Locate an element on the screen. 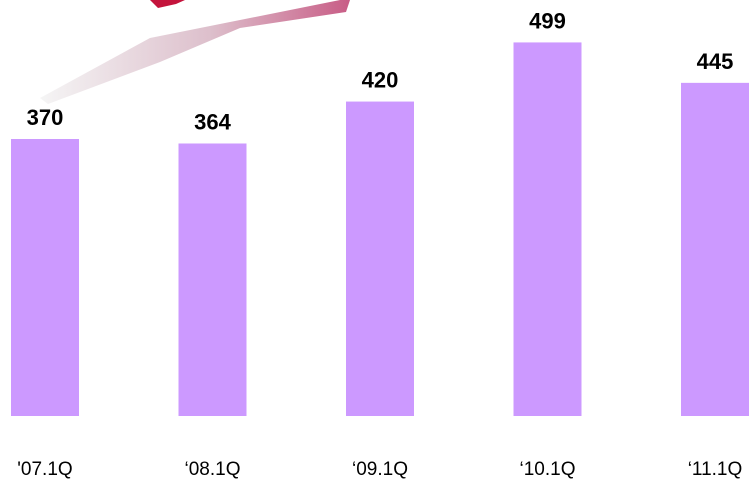  category-label-3: ‘09.1Q is located at coordinates (380, 469).